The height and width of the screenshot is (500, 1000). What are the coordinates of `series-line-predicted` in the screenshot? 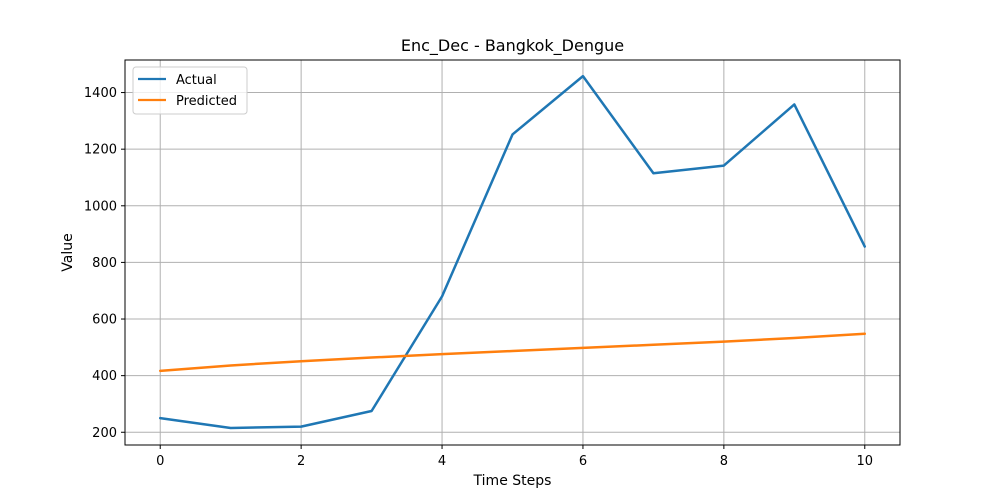 It's located at (512, 352).